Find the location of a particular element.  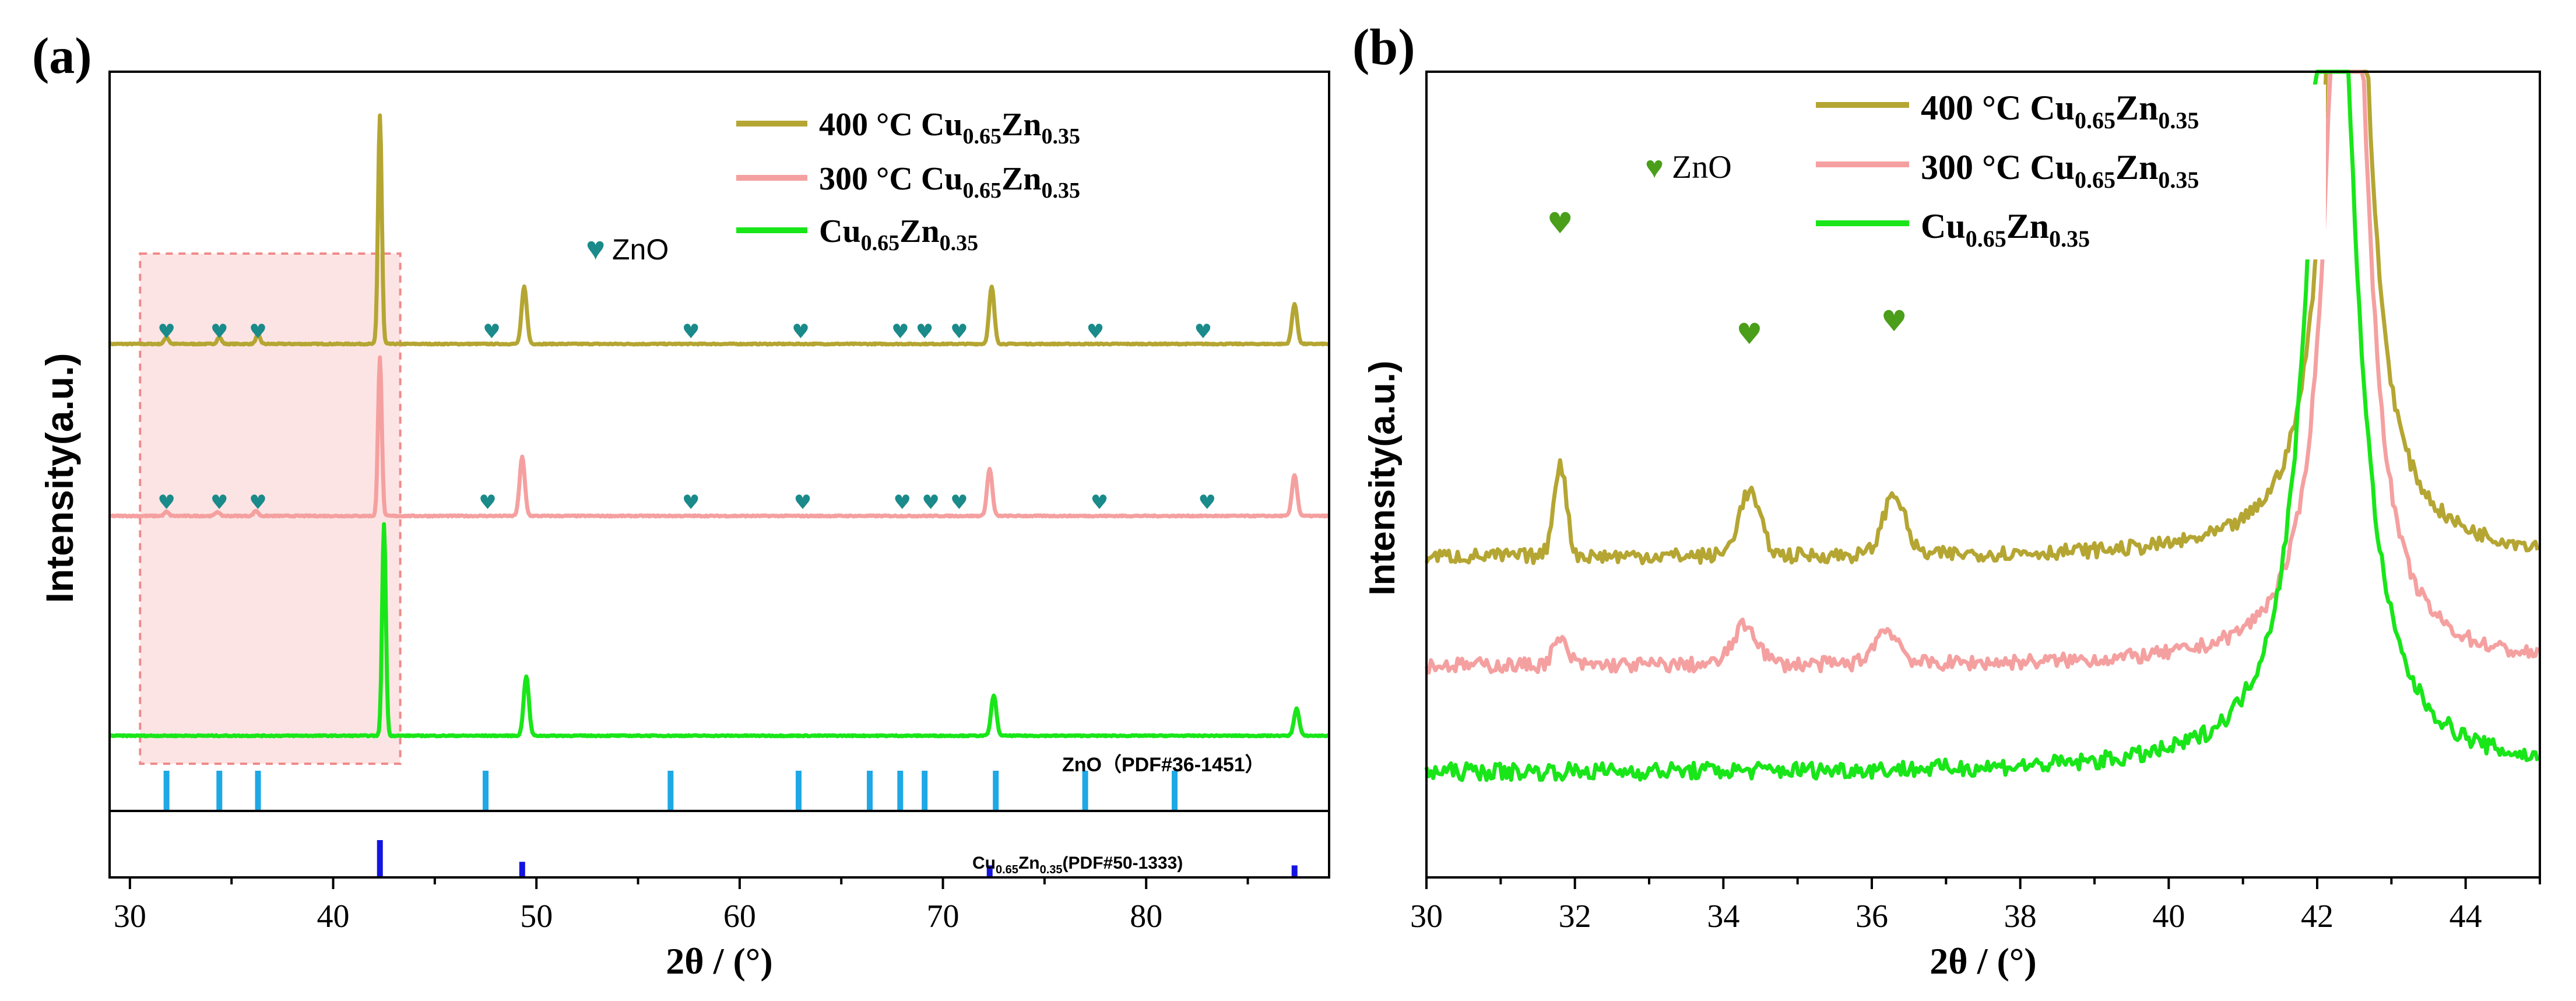

x-tick-label: 50 is located at coordinates (536, 916).